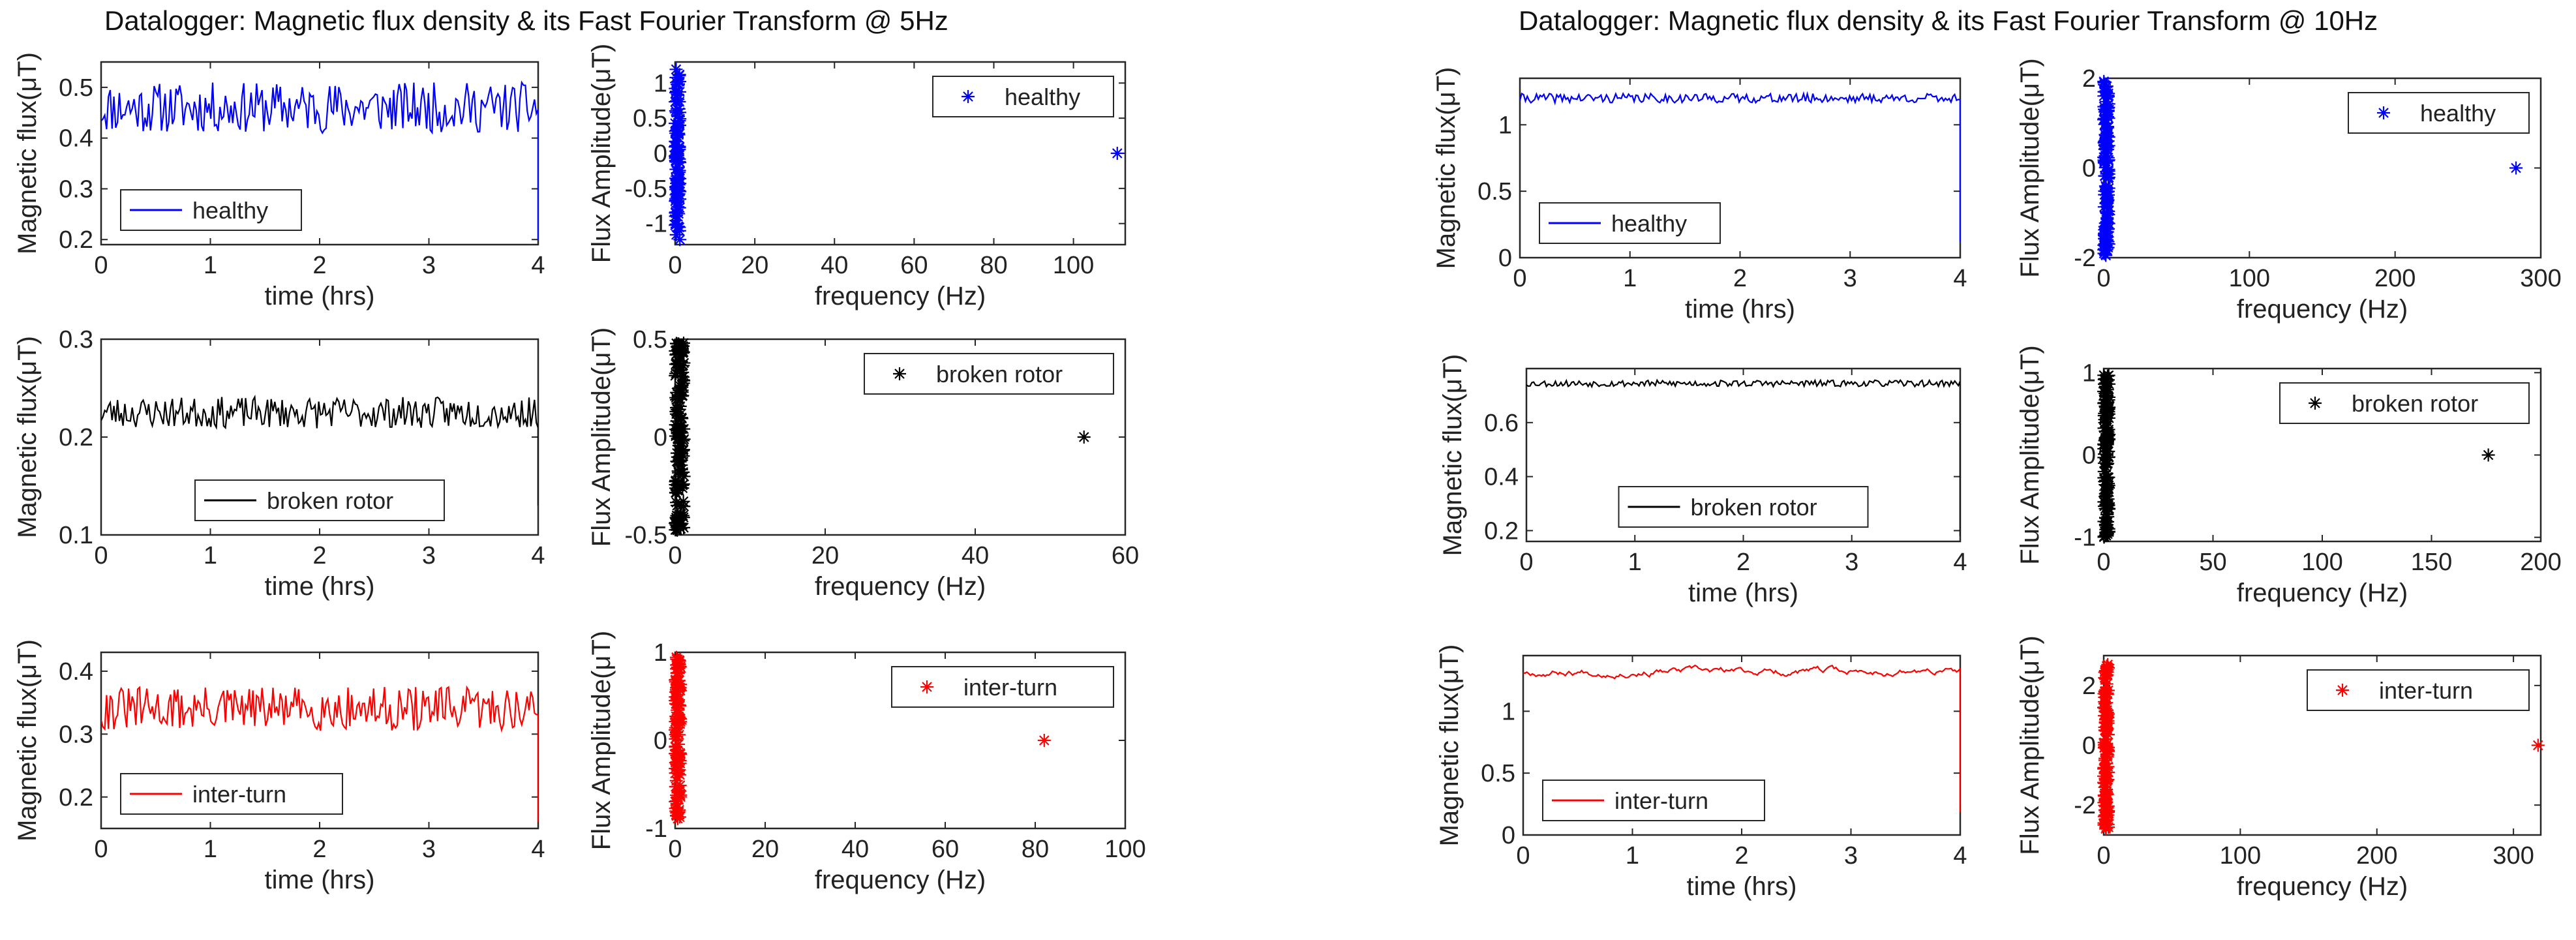 This screenshot has height=940, width=2576. What do you see at coordinates (661, 83) in the screenshot?
I see `y-tick-label: 1` at bounding box center [661, 83].